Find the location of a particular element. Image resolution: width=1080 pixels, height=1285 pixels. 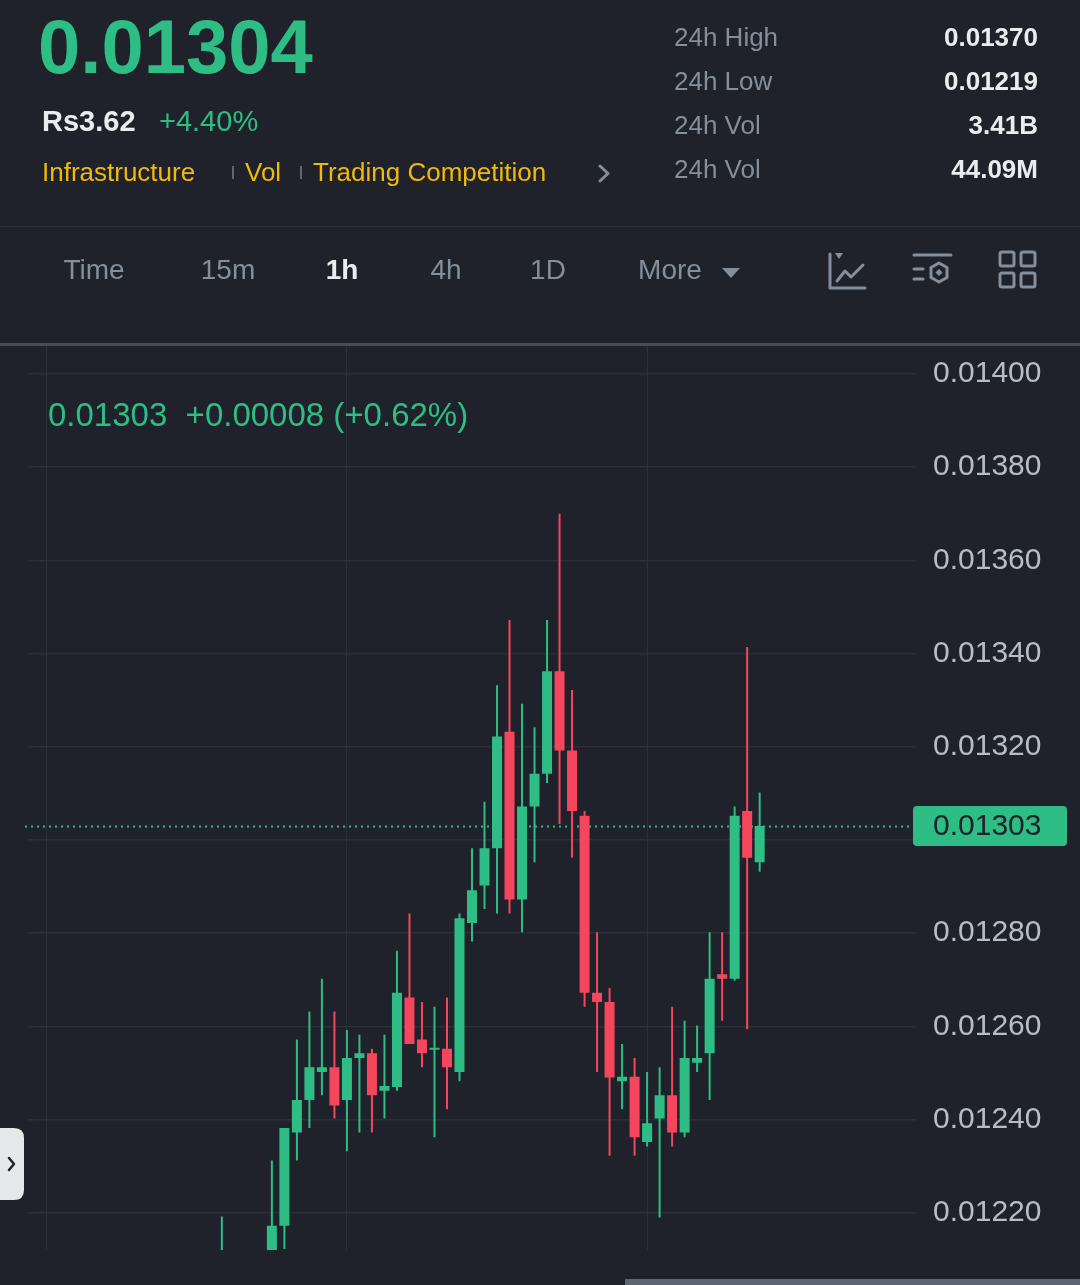

y-tick-label: 0.01220 is located at coordinates (987, 1210).